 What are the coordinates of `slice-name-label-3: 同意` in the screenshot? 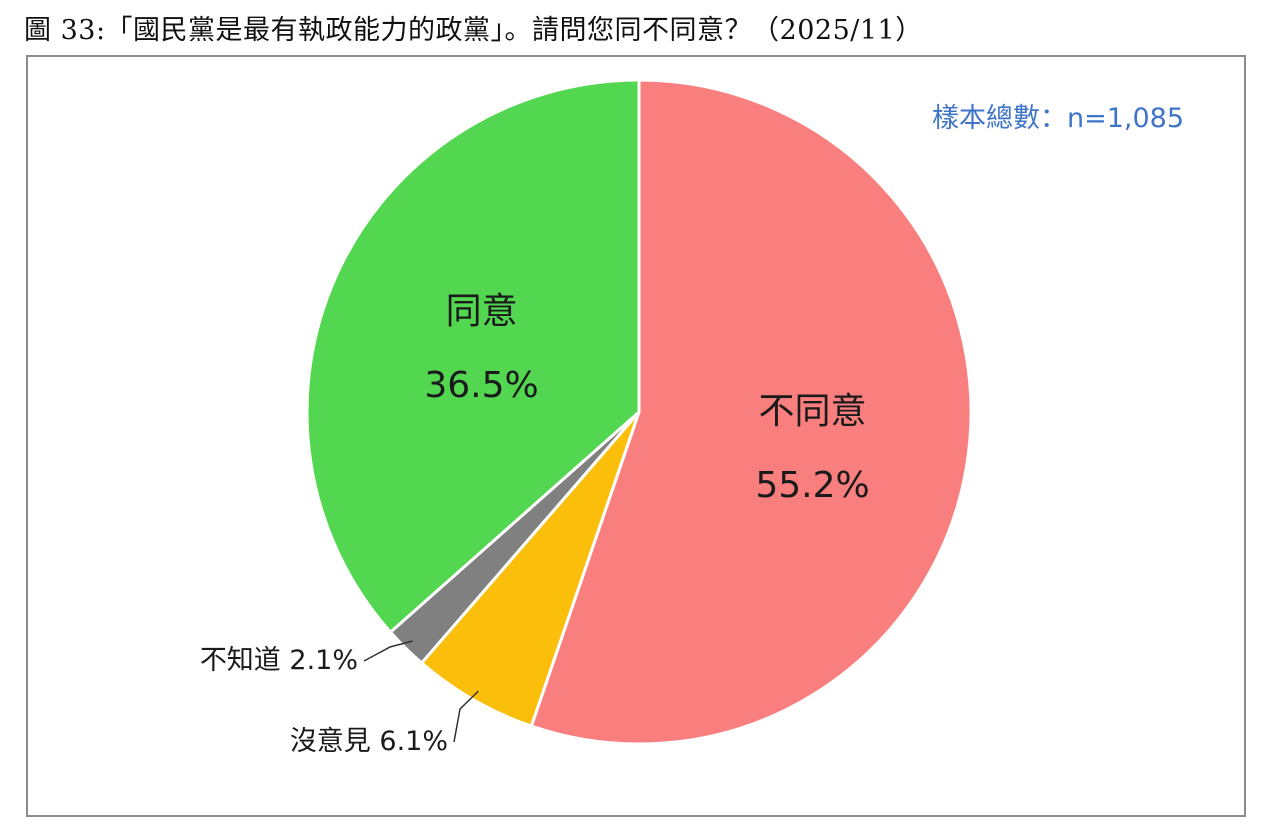 It's located at (482, 311).